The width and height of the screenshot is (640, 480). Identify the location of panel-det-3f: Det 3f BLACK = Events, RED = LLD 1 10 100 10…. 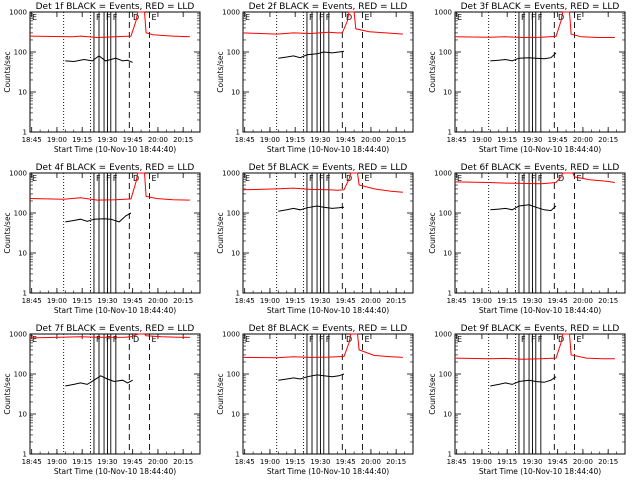
(527, 78).